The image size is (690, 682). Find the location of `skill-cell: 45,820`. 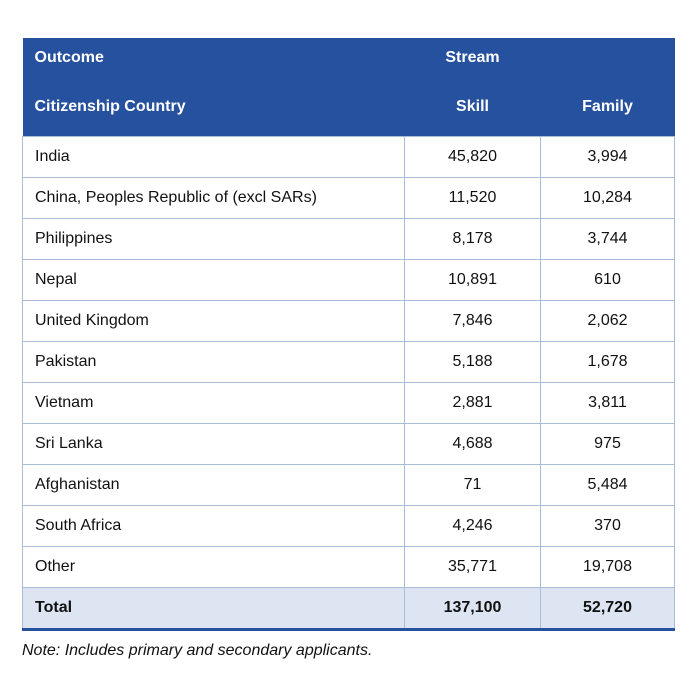

skill-cell: 45,820 is located at coordinates (472, 157).